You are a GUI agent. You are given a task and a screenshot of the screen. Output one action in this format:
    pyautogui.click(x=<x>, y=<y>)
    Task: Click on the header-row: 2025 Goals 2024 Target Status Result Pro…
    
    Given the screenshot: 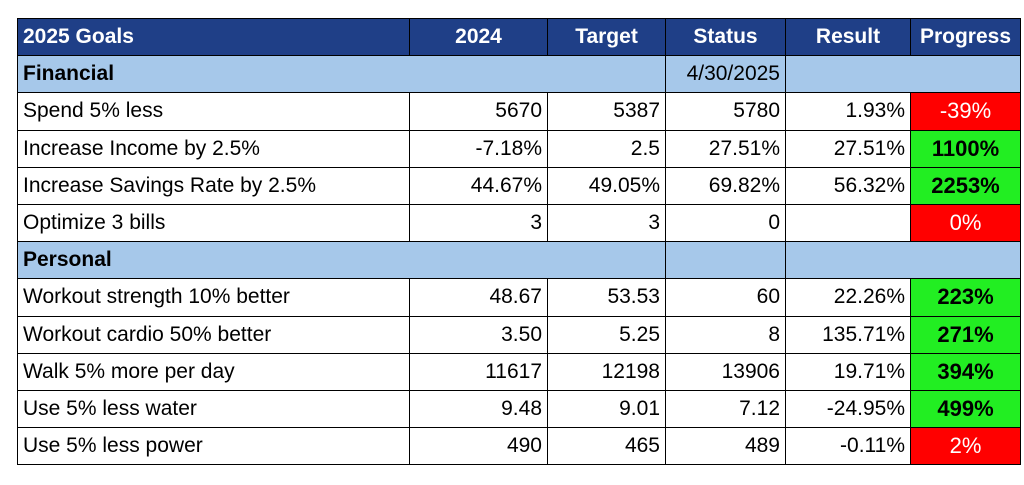 What is the action you would take?
    pyautogui.click(x=519, y=37)
    